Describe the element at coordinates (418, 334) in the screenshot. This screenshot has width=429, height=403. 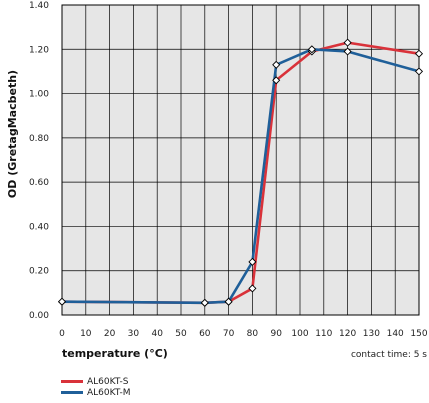
I see `x-tick-label: 150` at that location.